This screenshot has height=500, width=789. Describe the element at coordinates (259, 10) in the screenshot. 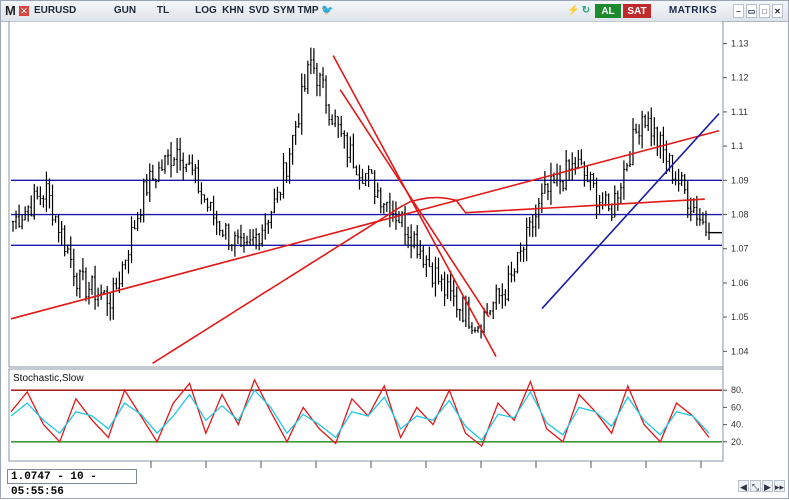

I see `svd-button: SVD` at that location.